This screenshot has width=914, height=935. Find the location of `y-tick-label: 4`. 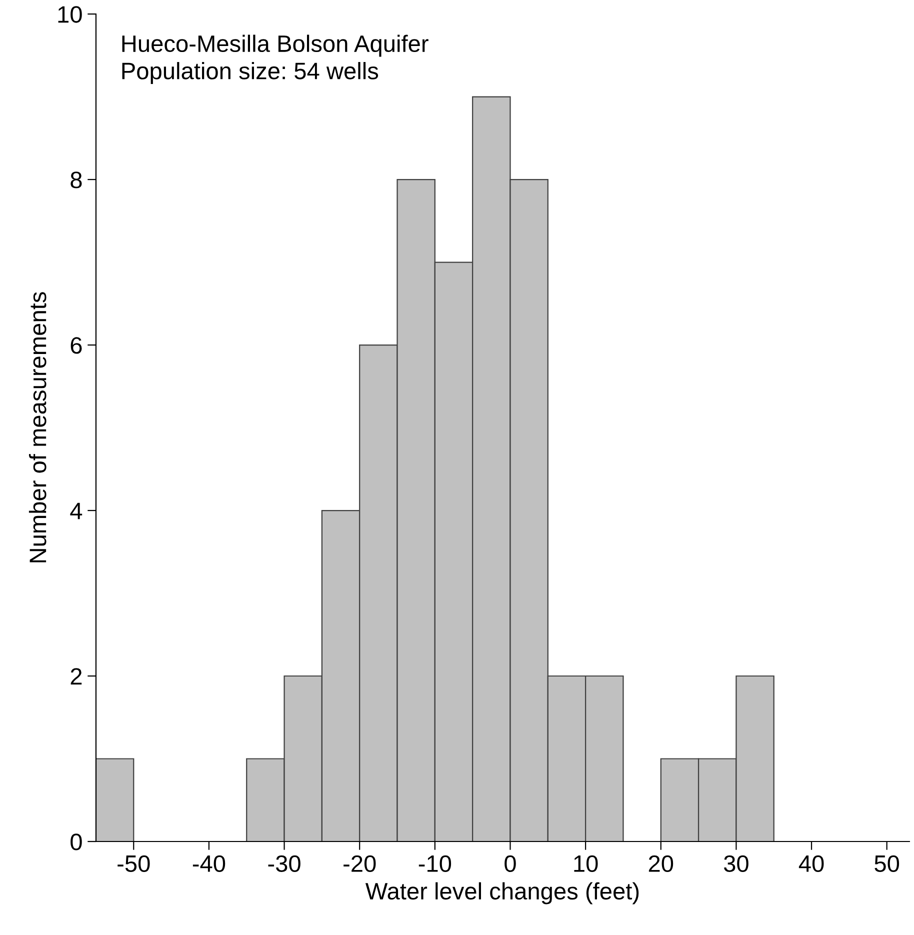

y-tick-label: 4 is located at coordinates (76, 511).